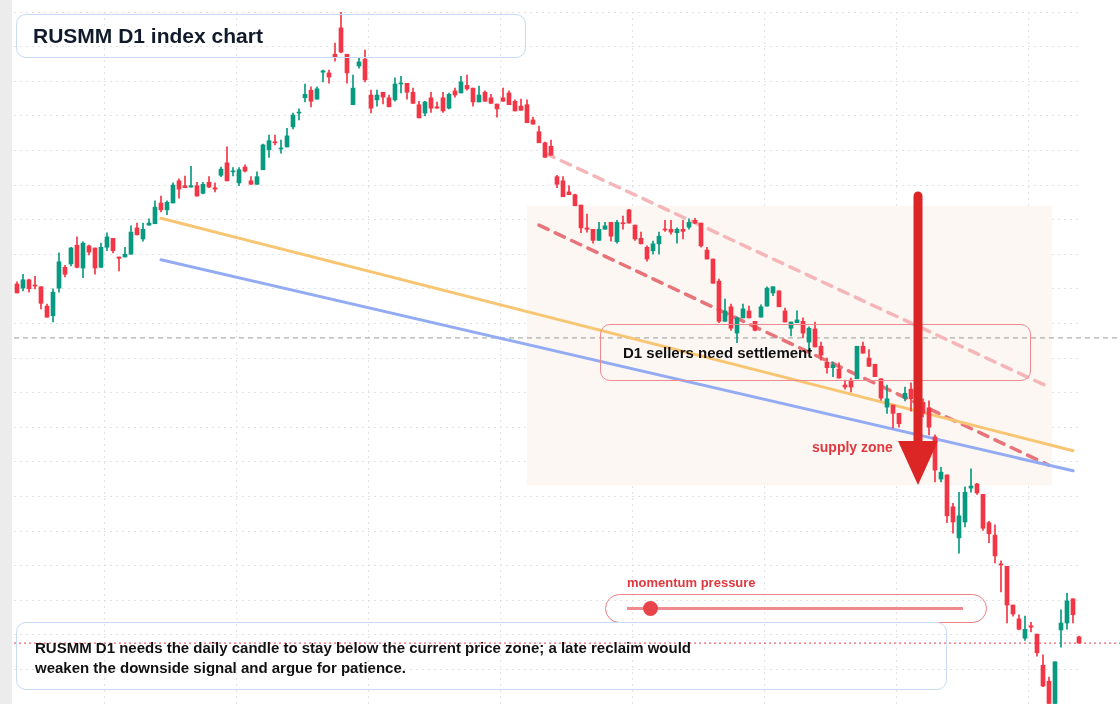 The image size is (1120, 704). Describe the element at coordinates (363, 658) in the screenshot. I see `annotation: RUSMM D1 needs the daily candle to stay below the current price zone; a late reclaim would weaken the downside signal and argue for patience.` at that location.